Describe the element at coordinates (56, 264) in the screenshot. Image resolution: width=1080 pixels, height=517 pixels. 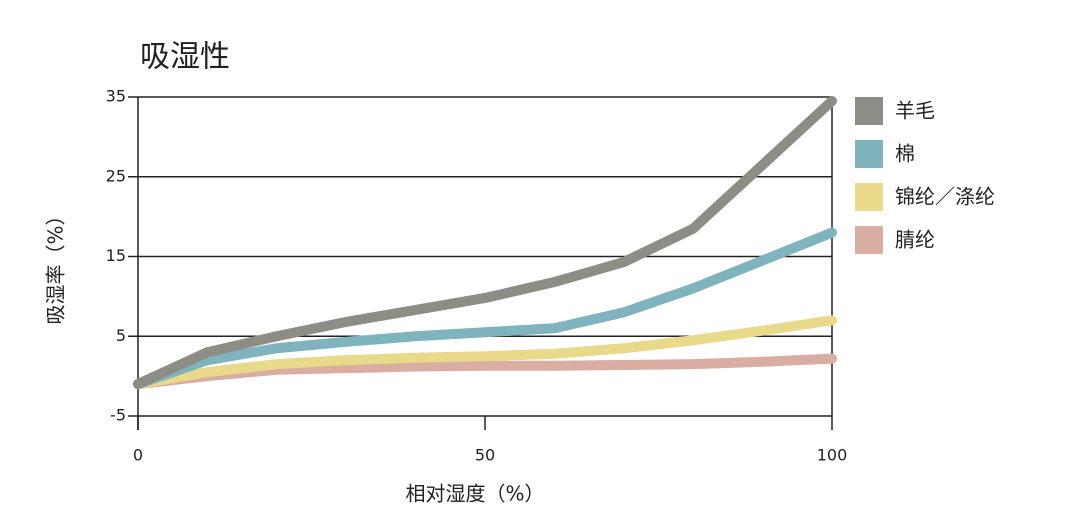
I see `y-axis-label: 吸湿率（%）` at that location.